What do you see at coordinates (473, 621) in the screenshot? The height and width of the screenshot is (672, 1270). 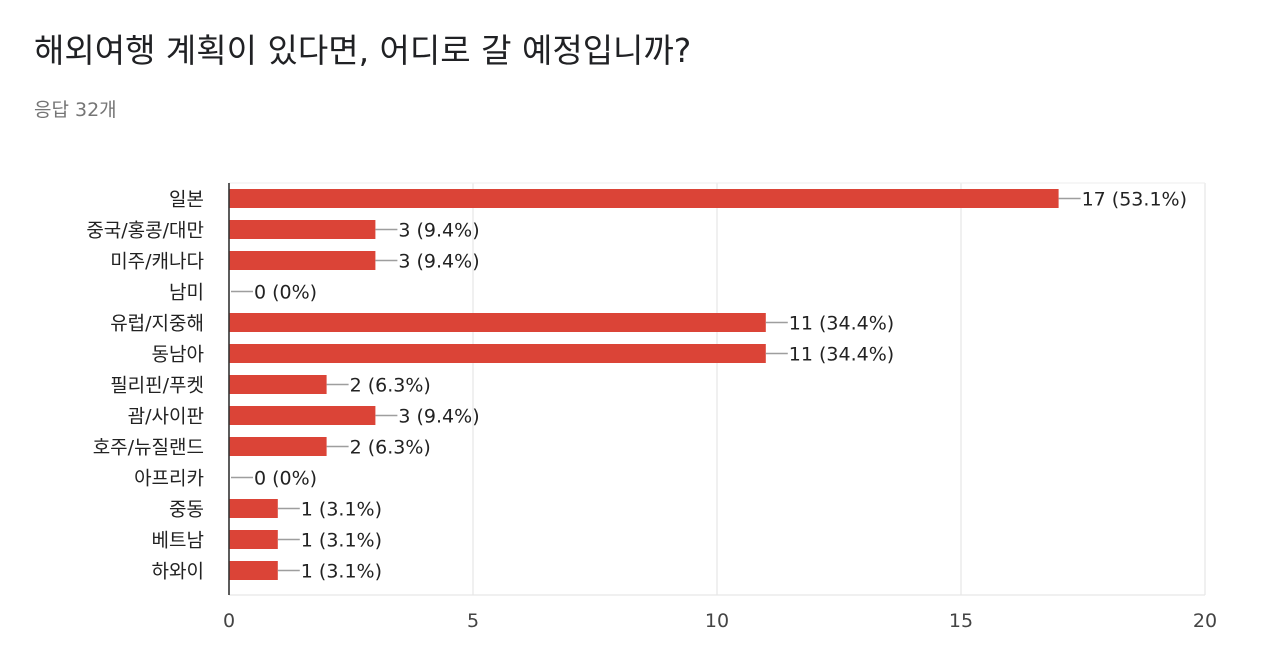 I see `x-tick-label: 5` at bounding box center [473, 621].